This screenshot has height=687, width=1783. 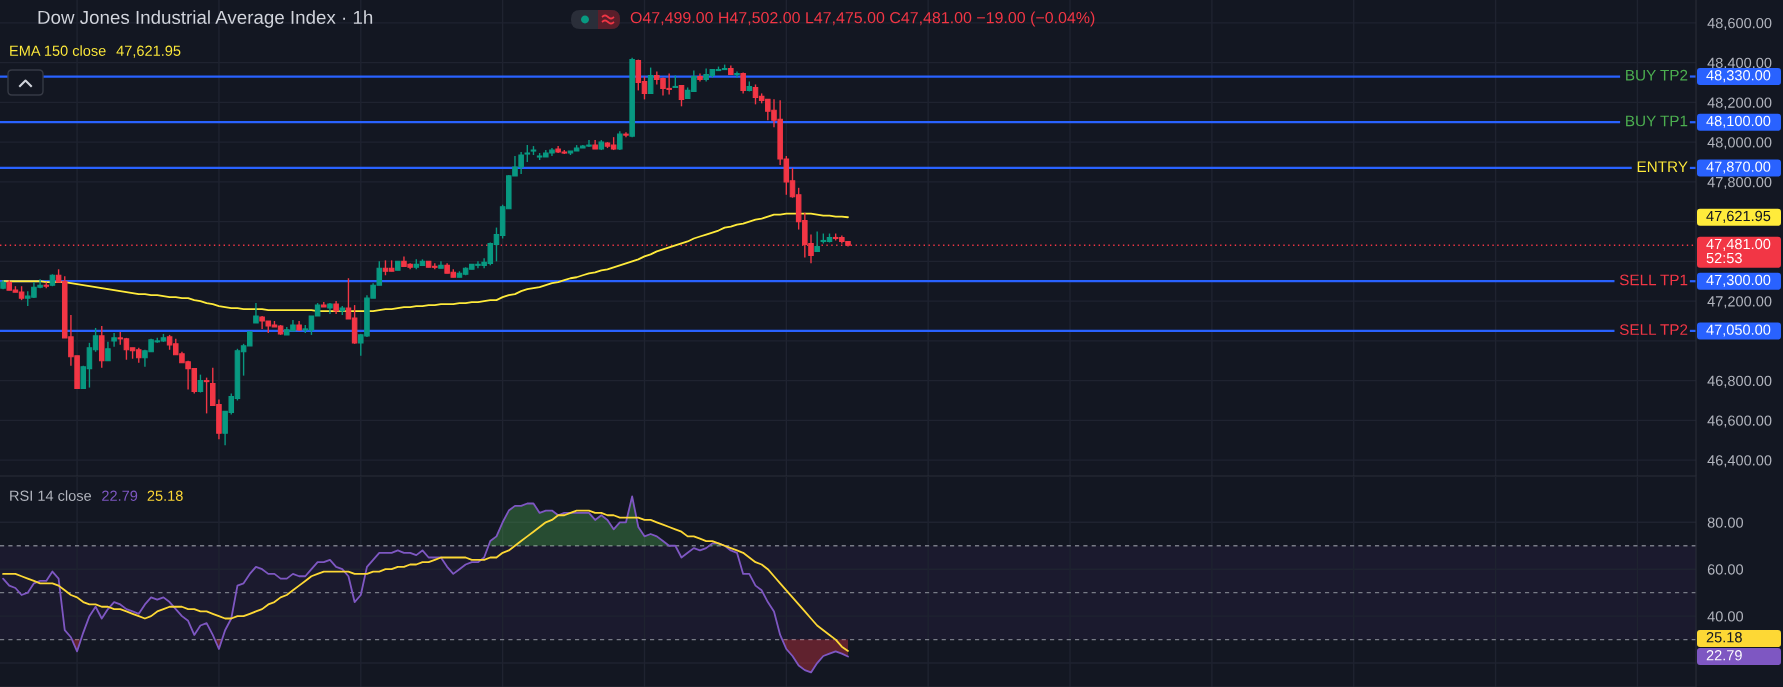 I want to click on y-tick-label: 47,800.00, so click(x=1739, y=182).